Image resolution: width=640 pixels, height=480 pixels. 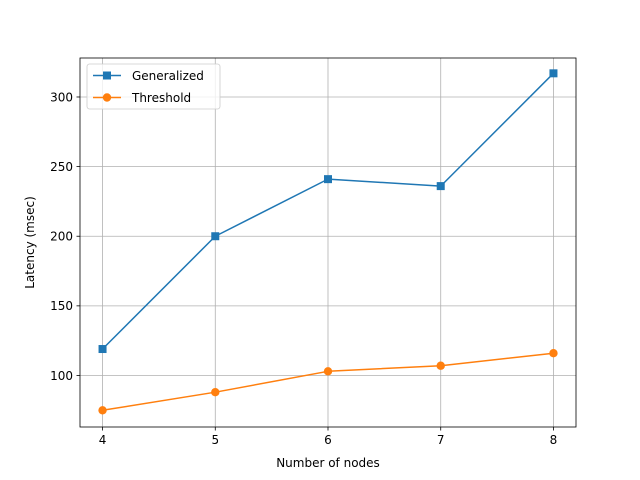 I want to click on y-tick-label: 100, so click(x=61, y=376).